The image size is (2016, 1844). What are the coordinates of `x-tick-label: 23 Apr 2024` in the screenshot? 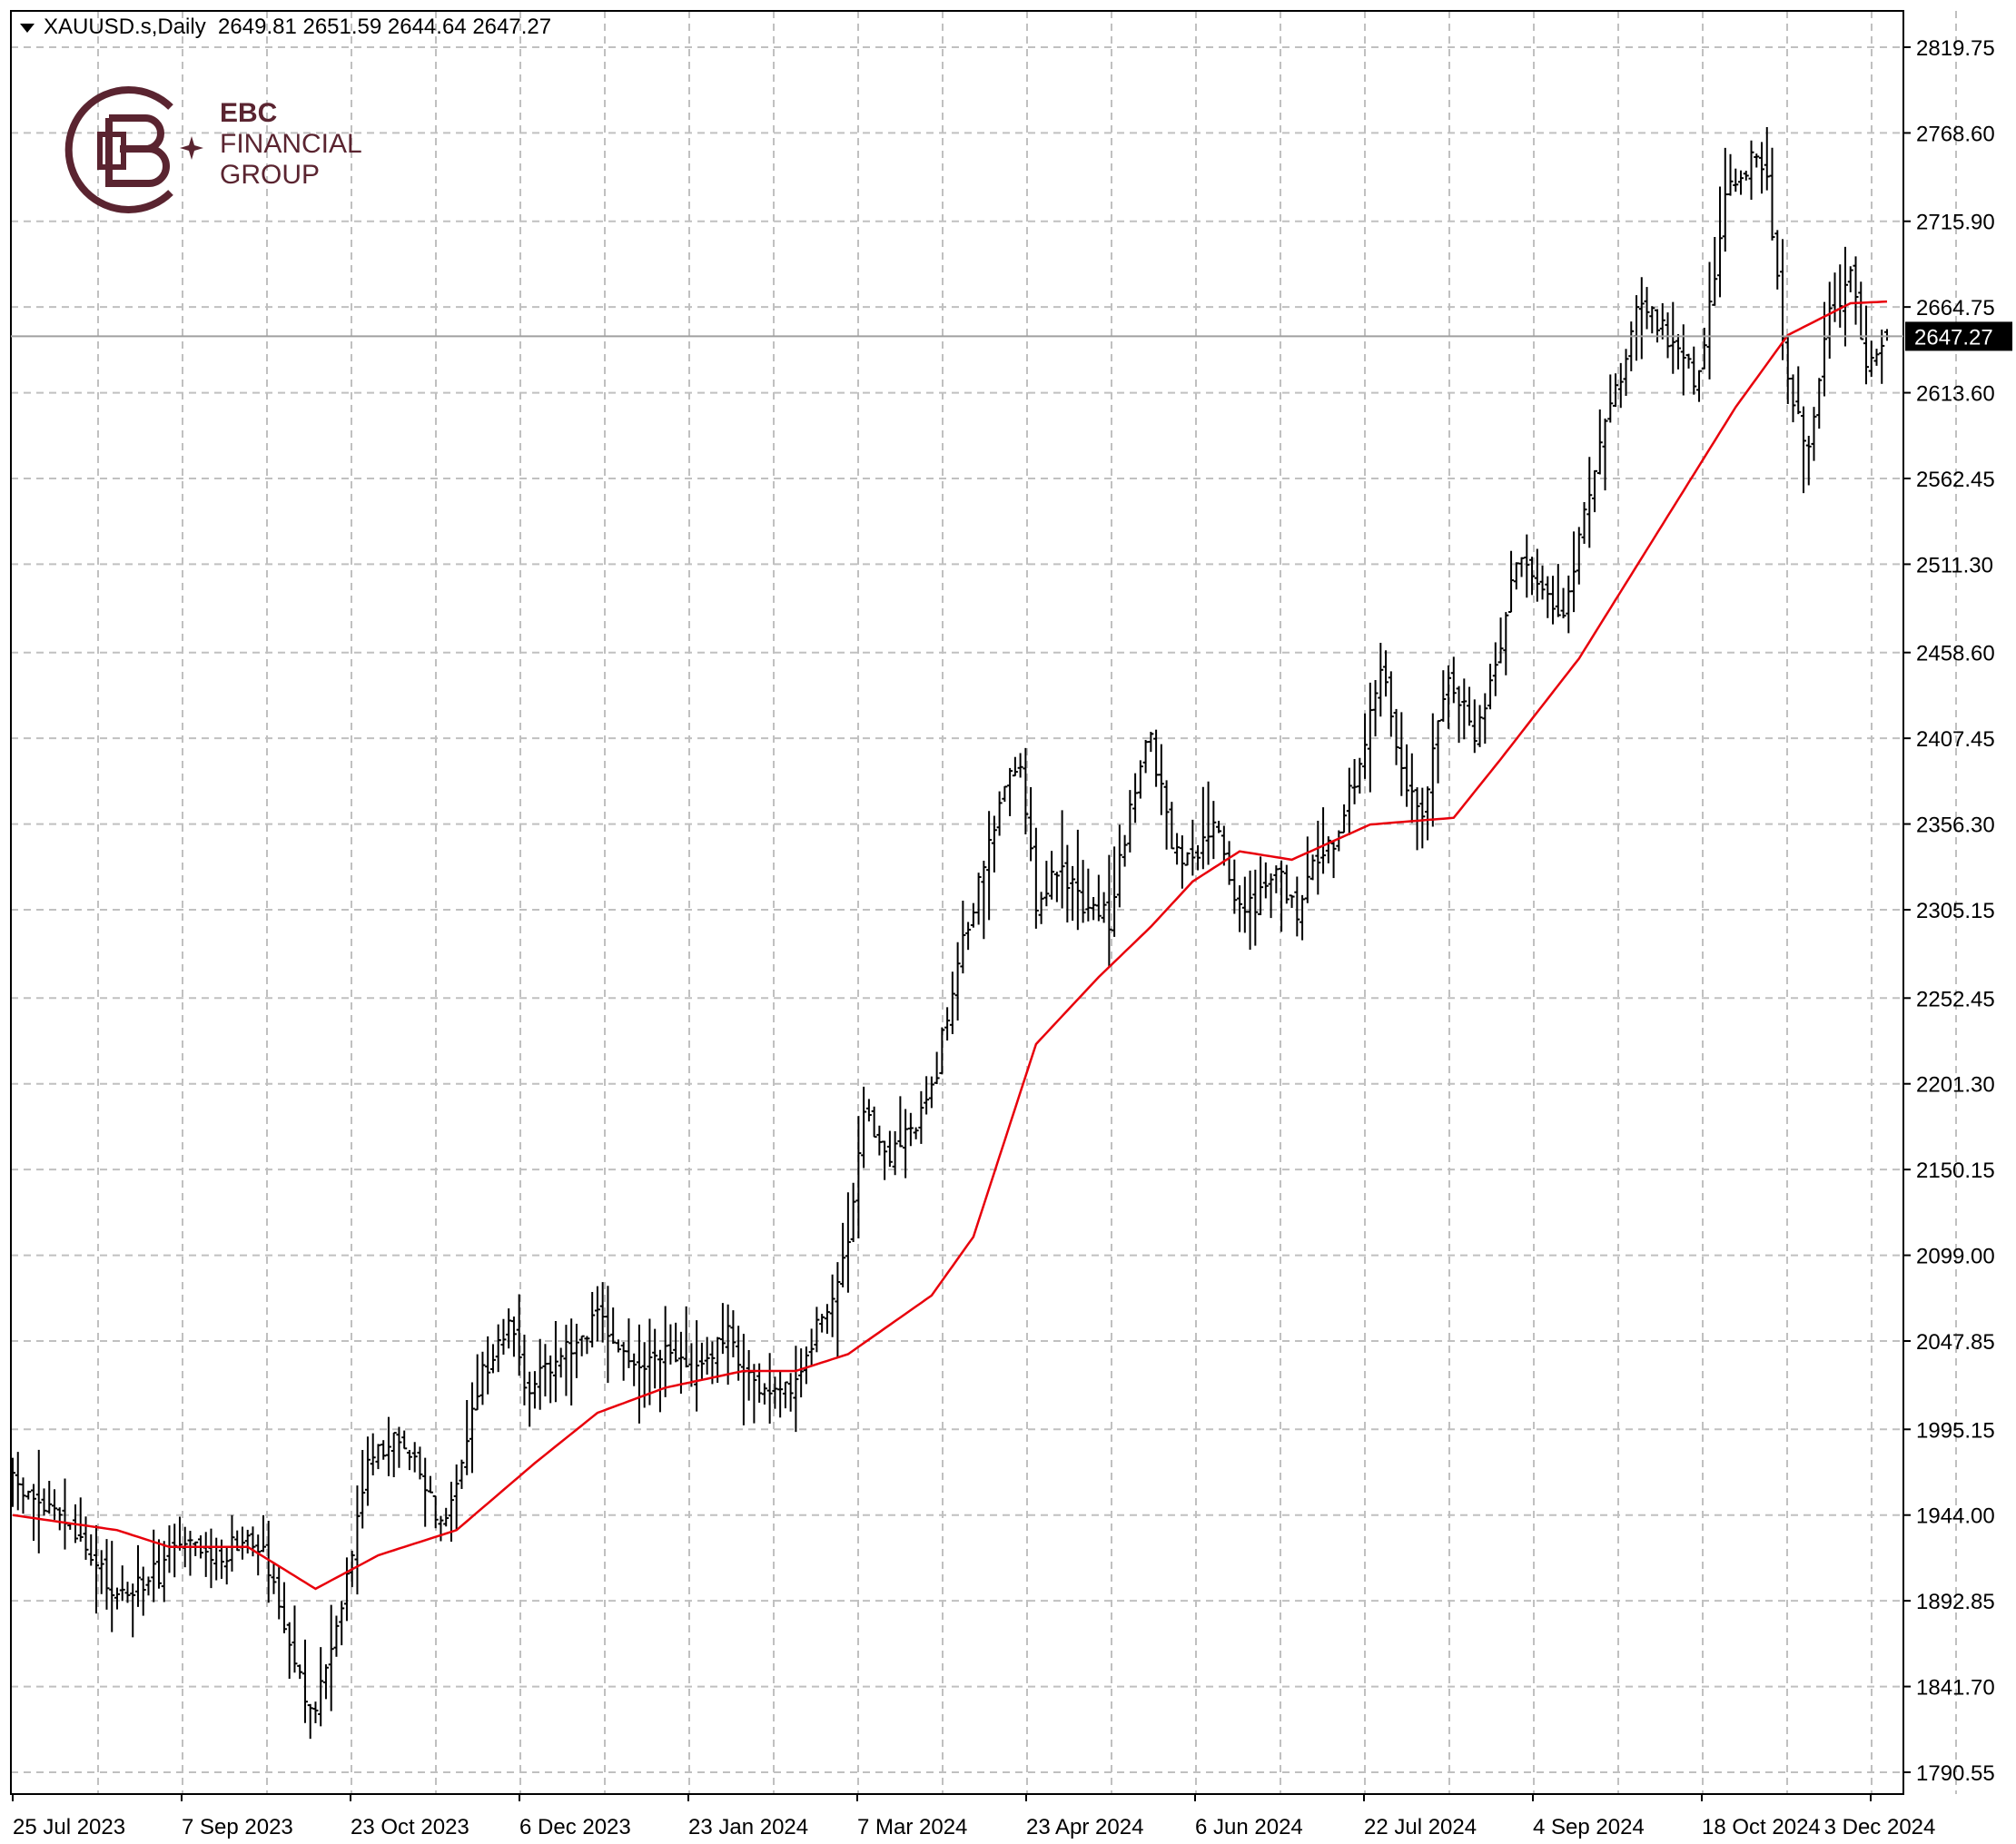 It's located at (1085, 1827).